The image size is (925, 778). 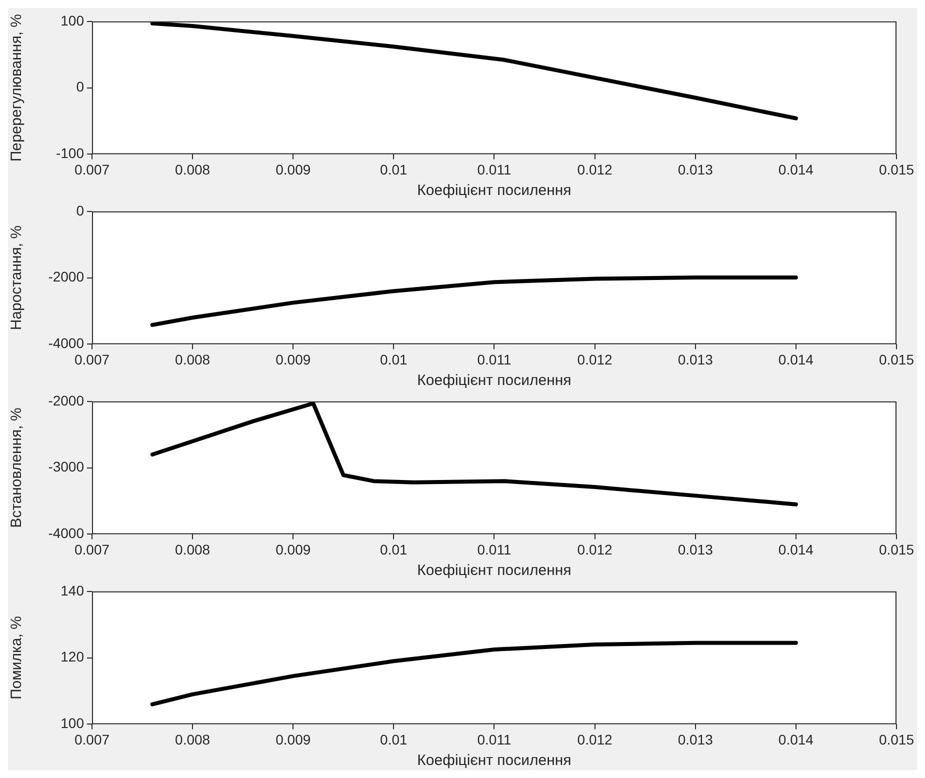 I want to click on y-axis-title: Помилка, %, so click(x=17, y=658).